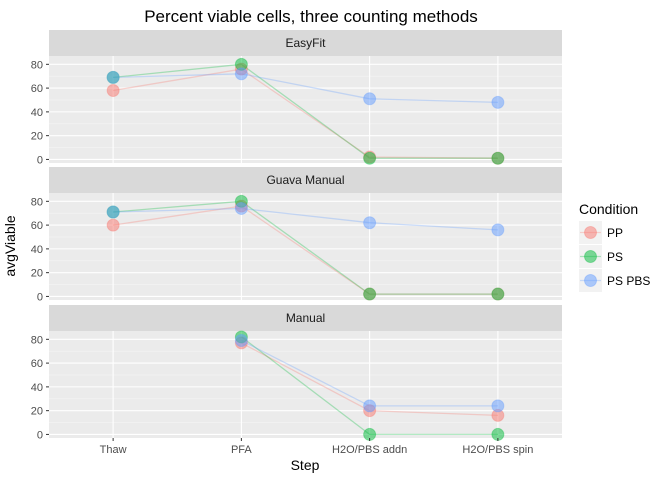 This screenshot has height=480, width=672. I want to click on facet-strip-label: EasyFit, so click(305, 43).